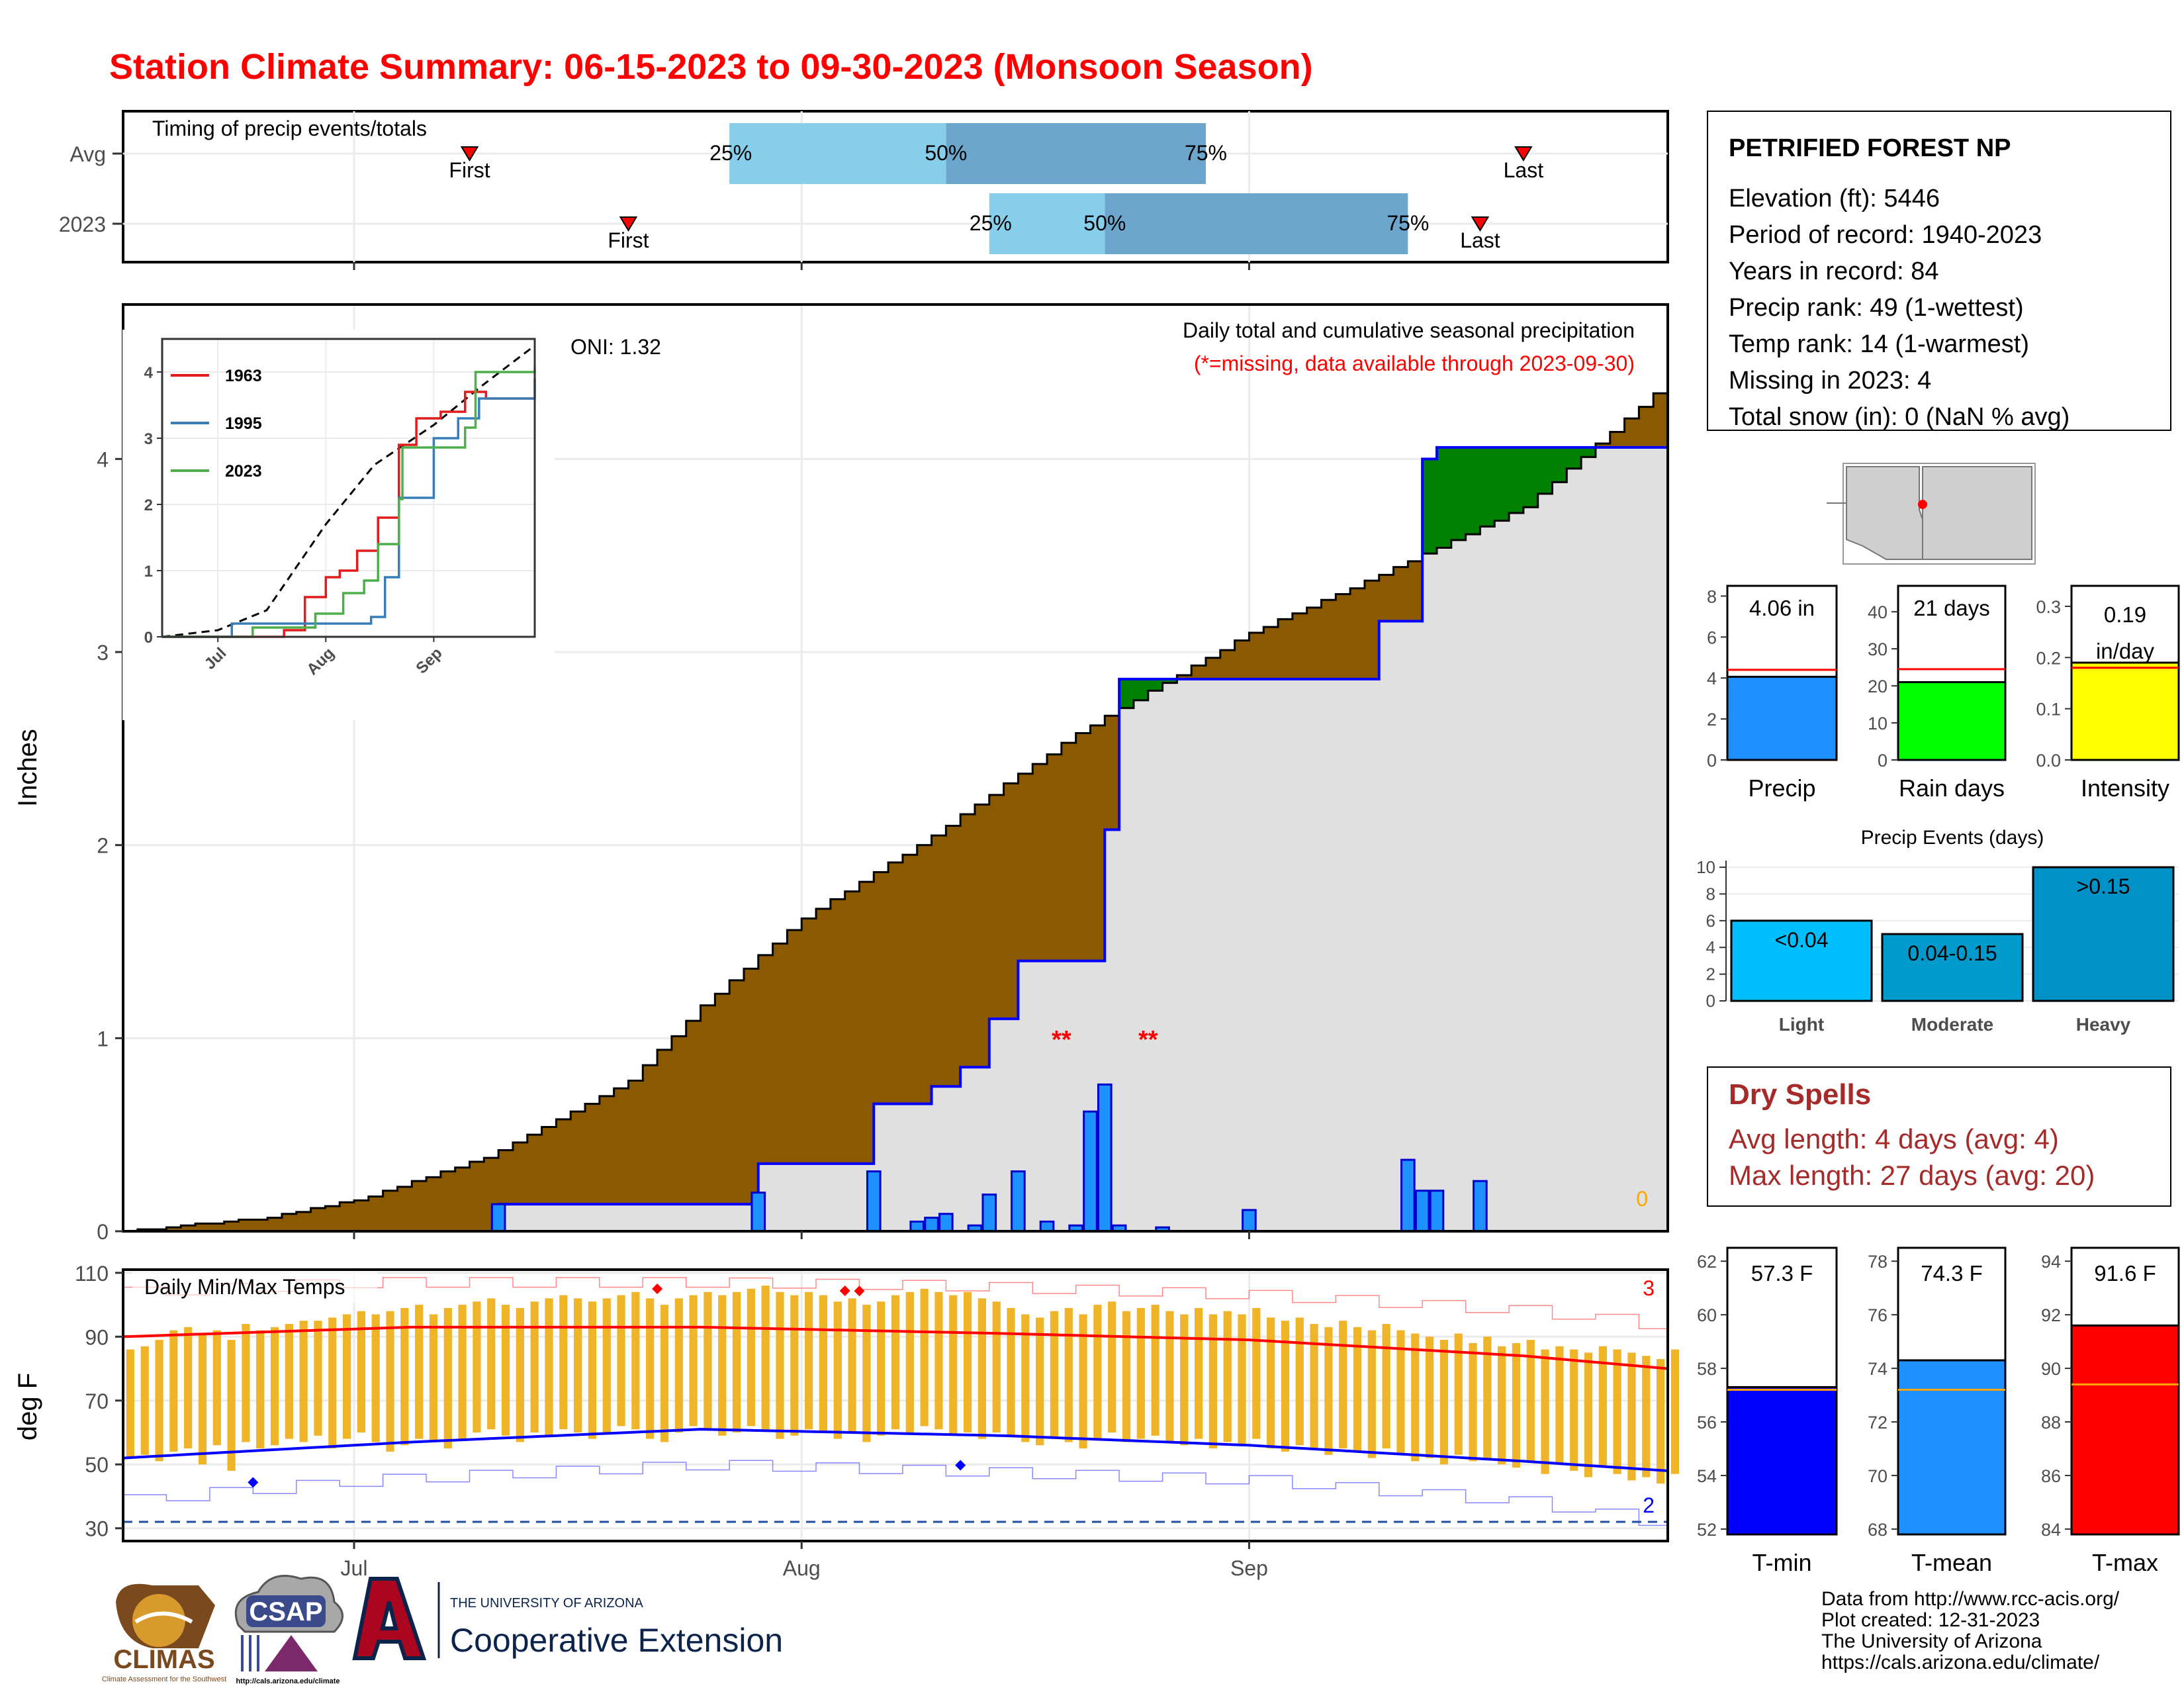  What do you see at coordinates (148, 572) in the screenshot?
I see `inset-y-tick-label: 1` at bounding box center [148, 572].